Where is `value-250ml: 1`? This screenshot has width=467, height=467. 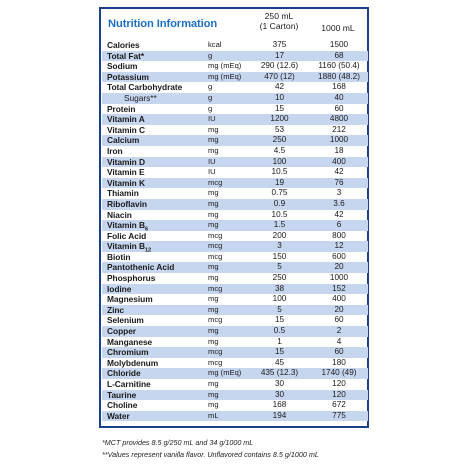
value-250ml: 1 is located at coordinates (279, 341).